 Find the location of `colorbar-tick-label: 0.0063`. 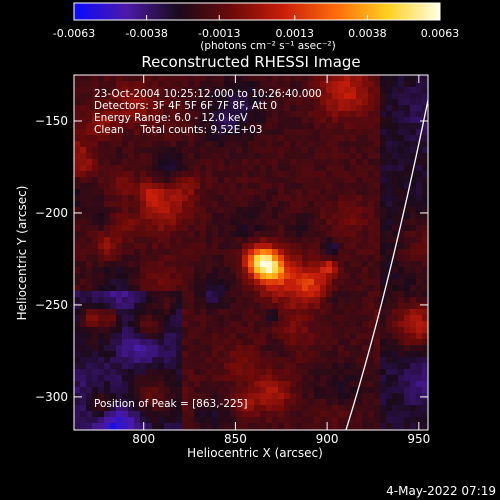

colorbar-tick-label: 0.0063 is located at coordinates (440, 33).